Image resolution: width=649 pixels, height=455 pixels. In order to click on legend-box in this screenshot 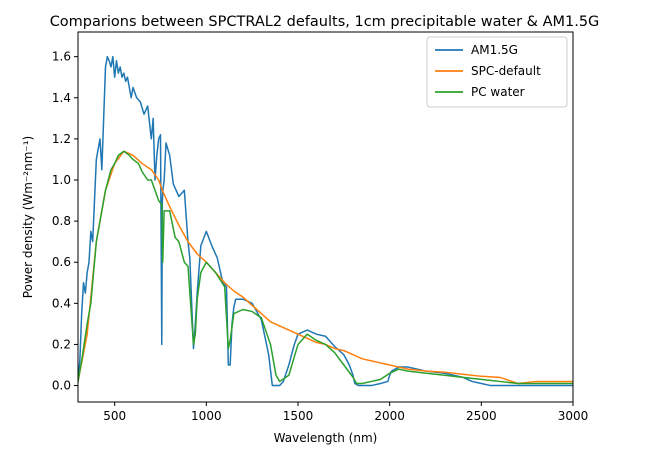, I will do `click(497, 72)`.